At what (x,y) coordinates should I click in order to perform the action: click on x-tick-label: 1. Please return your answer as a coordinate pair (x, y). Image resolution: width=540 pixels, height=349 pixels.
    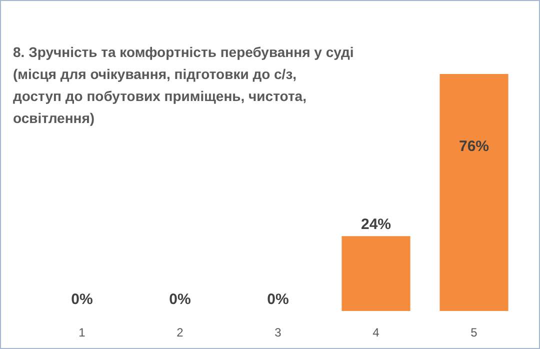
    Looking at the image, I should click on (82, 333).